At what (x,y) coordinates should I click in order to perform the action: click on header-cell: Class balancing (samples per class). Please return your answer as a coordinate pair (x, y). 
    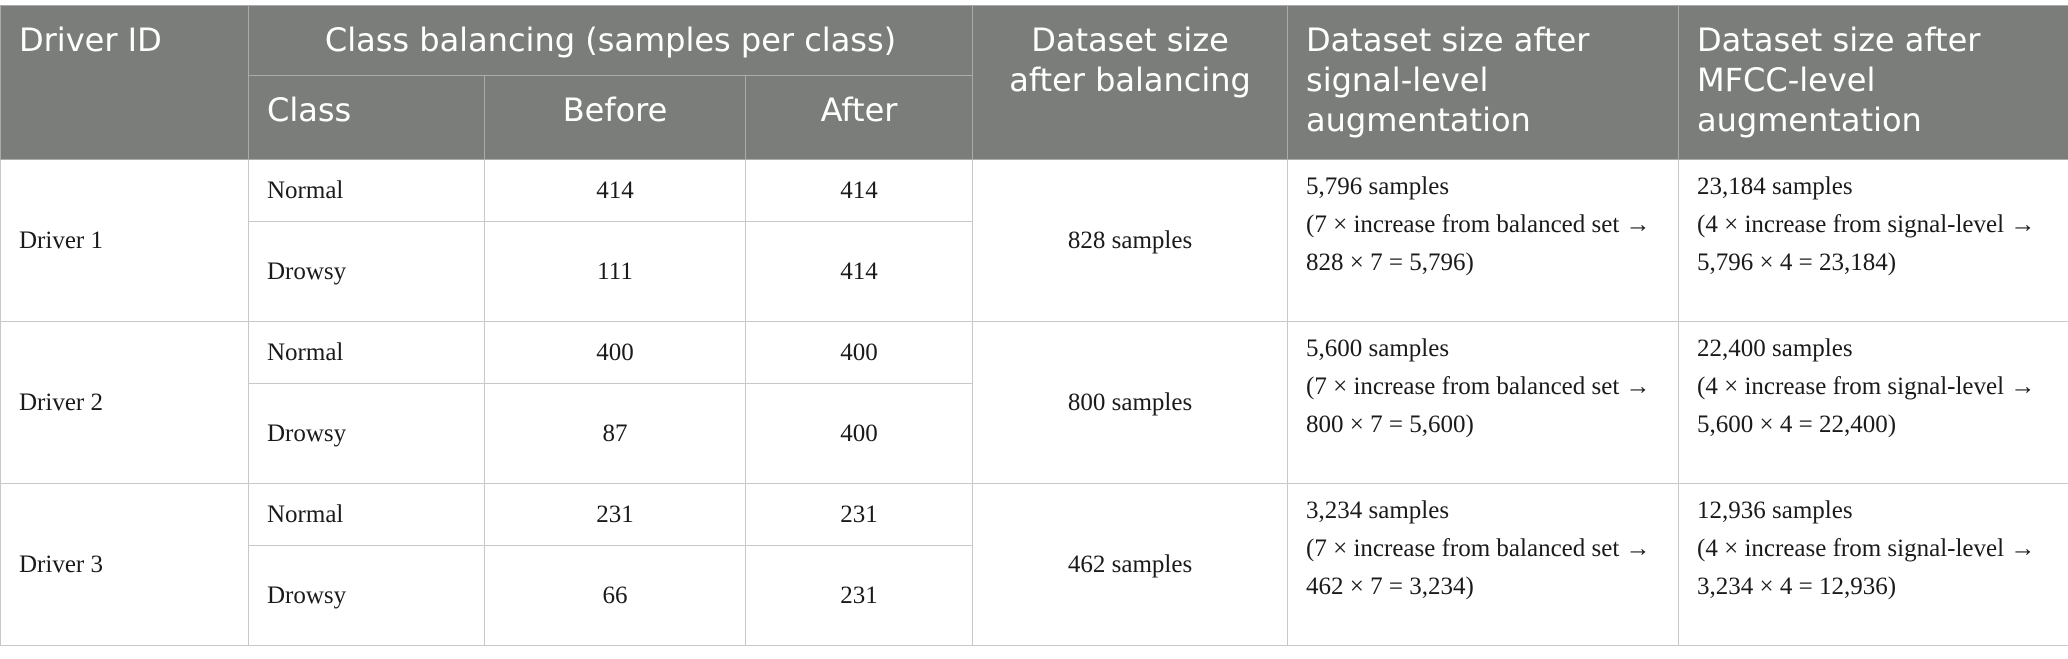
    Looking at the image, I should click on (610, 40).